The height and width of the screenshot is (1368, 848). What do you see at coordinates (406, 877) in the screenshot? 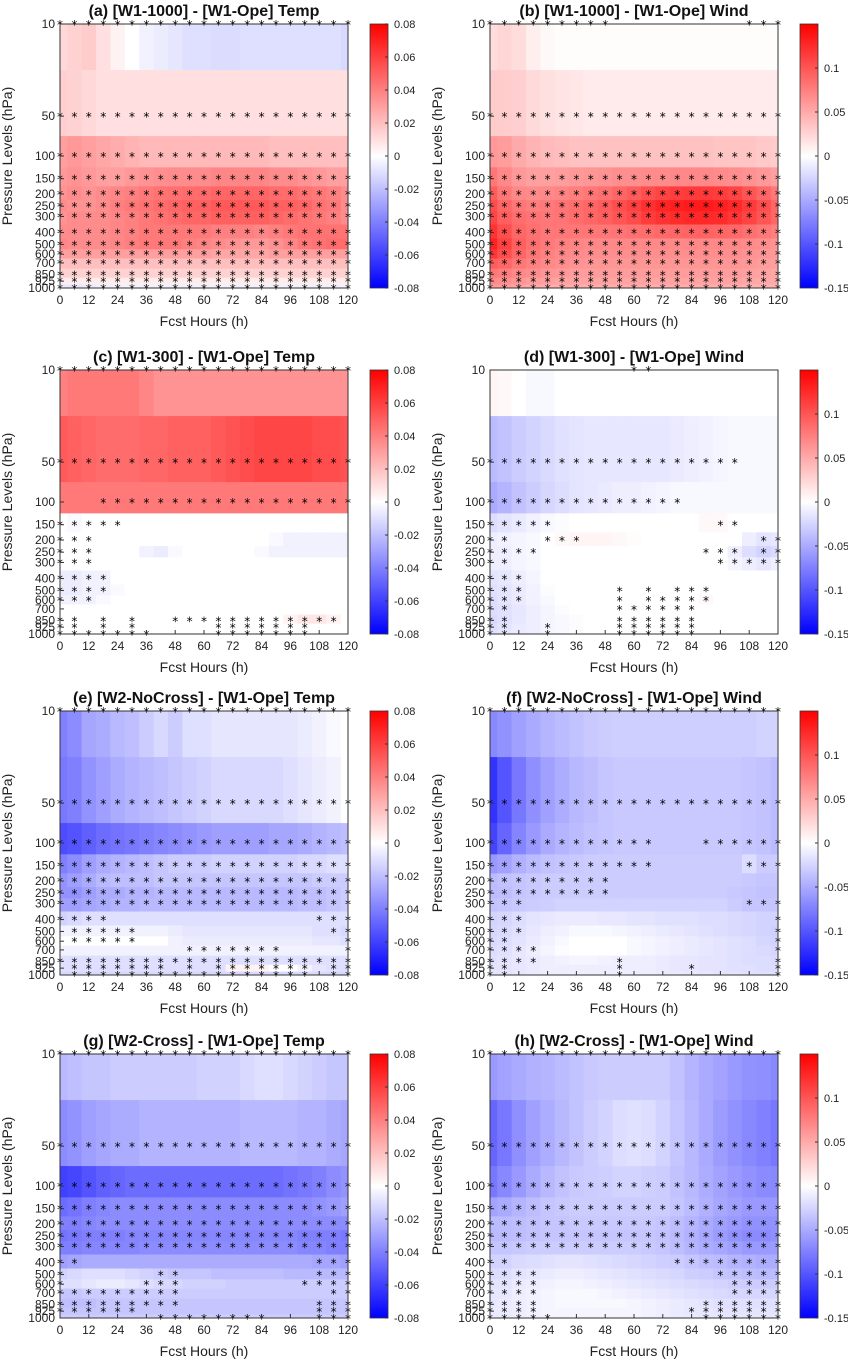
I see `colorbar-tick-label: -0.02` at bounding box center [406, 877].